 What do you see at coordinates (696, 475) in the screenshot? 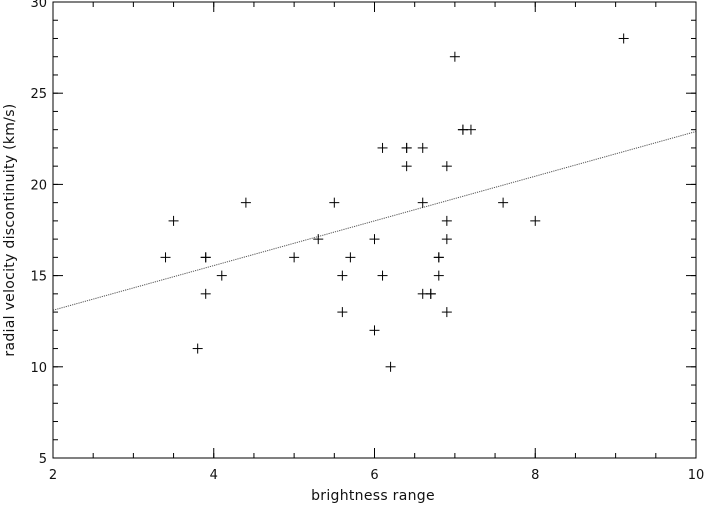
I see `x-tick-label: 10` at bounding box center [696, 475].